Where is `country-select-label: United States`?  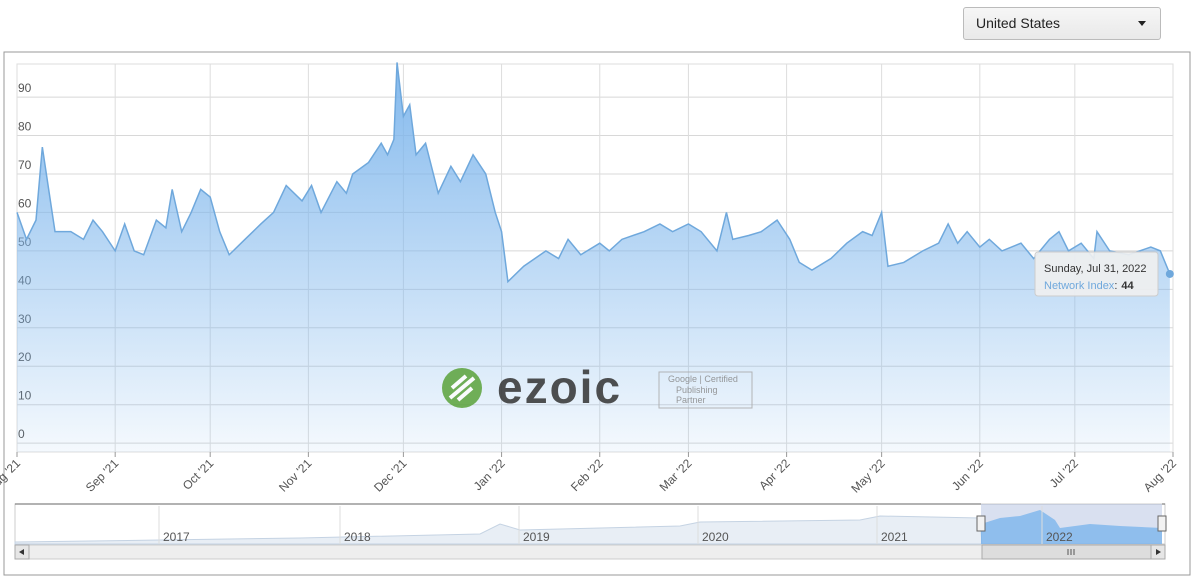
country-select-label: United States is located at coordinates (1018, 23).